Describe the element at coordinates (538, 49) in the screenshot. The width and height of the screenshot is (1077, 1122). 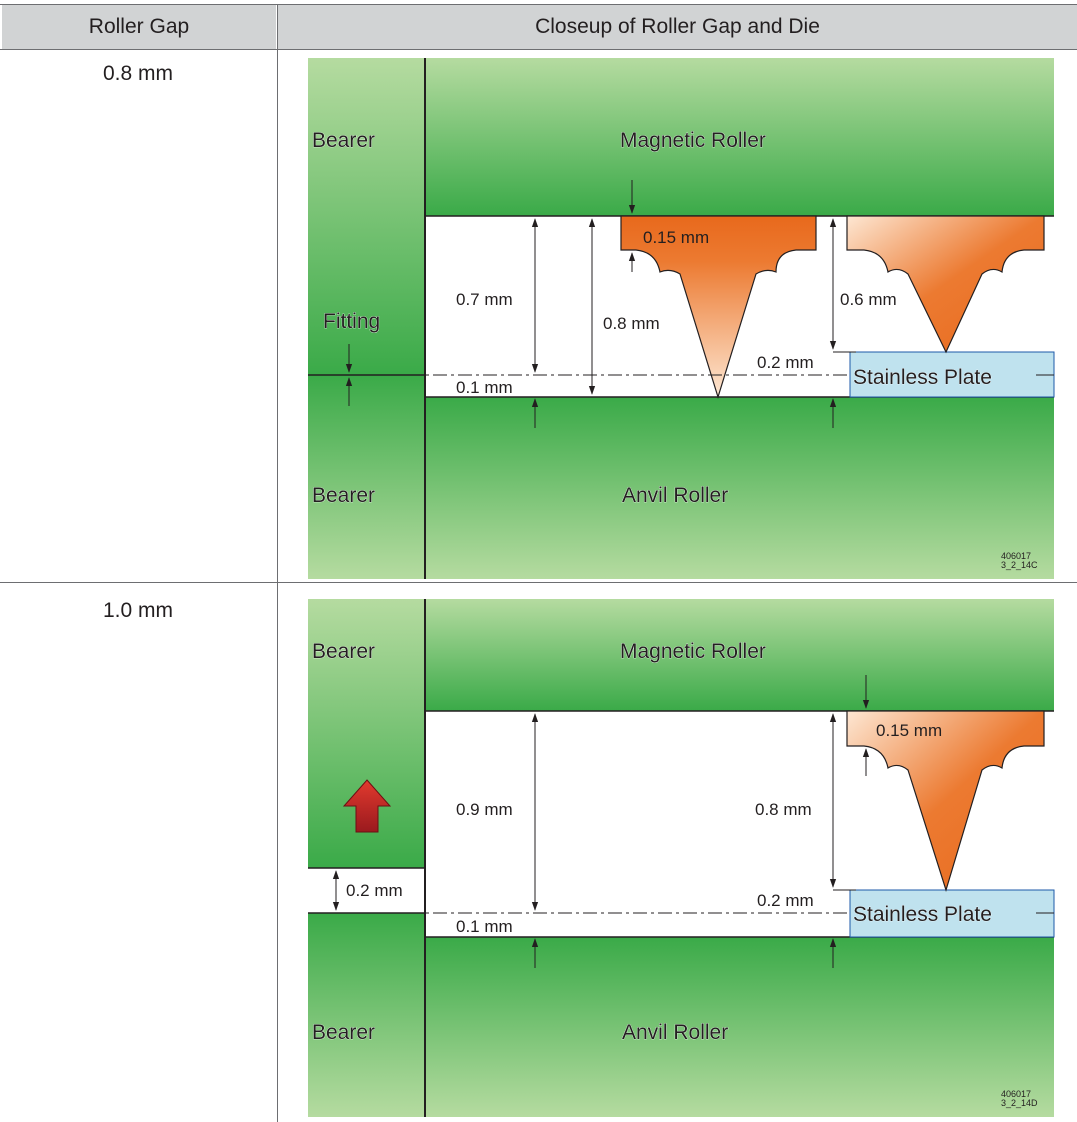
I see `table-border-header` at that location.